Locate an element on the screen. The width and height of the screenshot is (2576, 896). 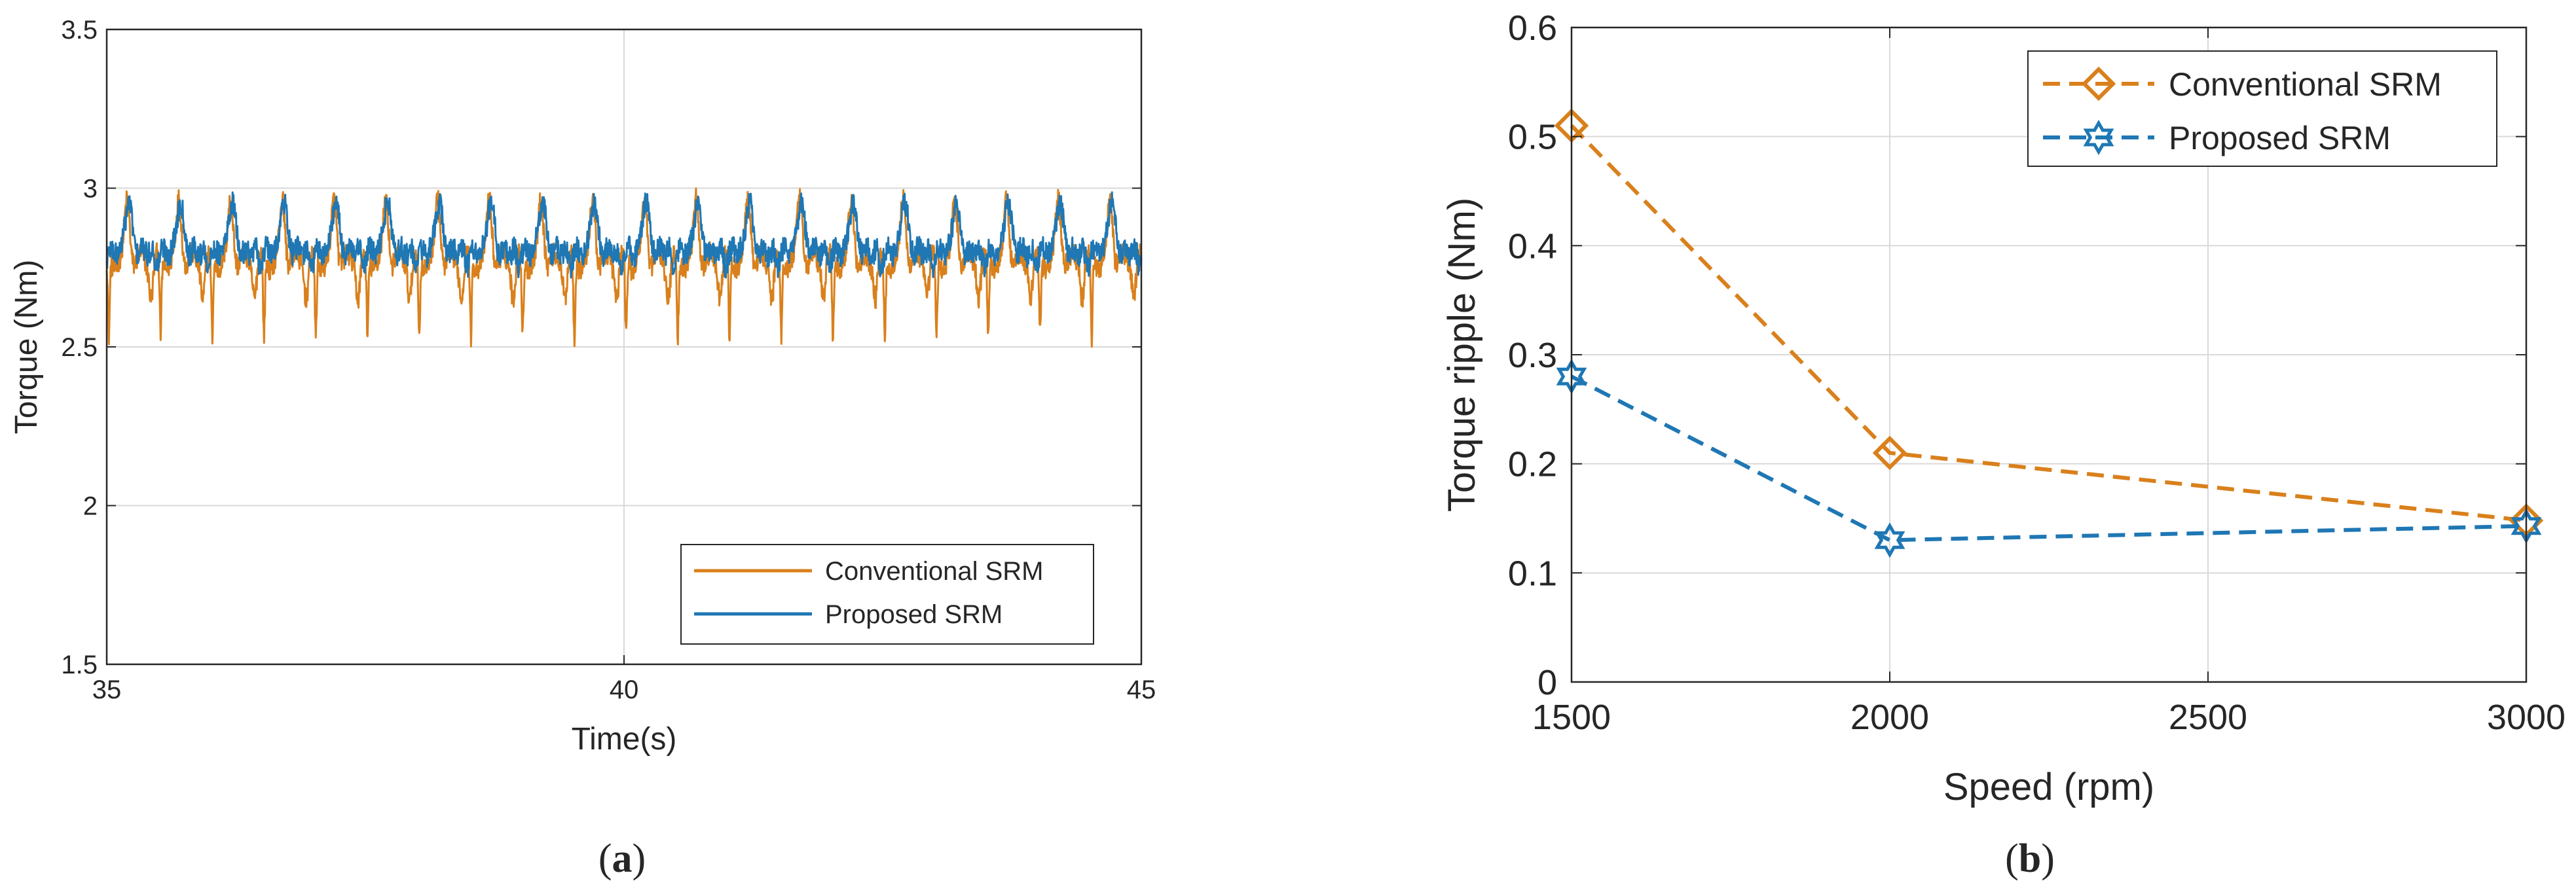
panel-a-legend-box is located at coordinates (887, 595).